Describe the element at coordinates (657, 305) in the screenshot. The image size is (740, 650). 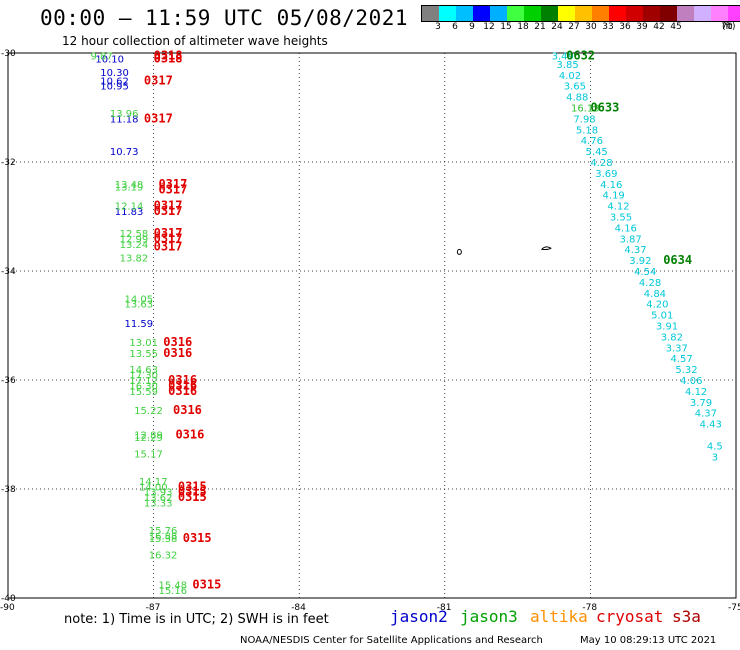
I see `wave-height-value: 4.20` at that location.